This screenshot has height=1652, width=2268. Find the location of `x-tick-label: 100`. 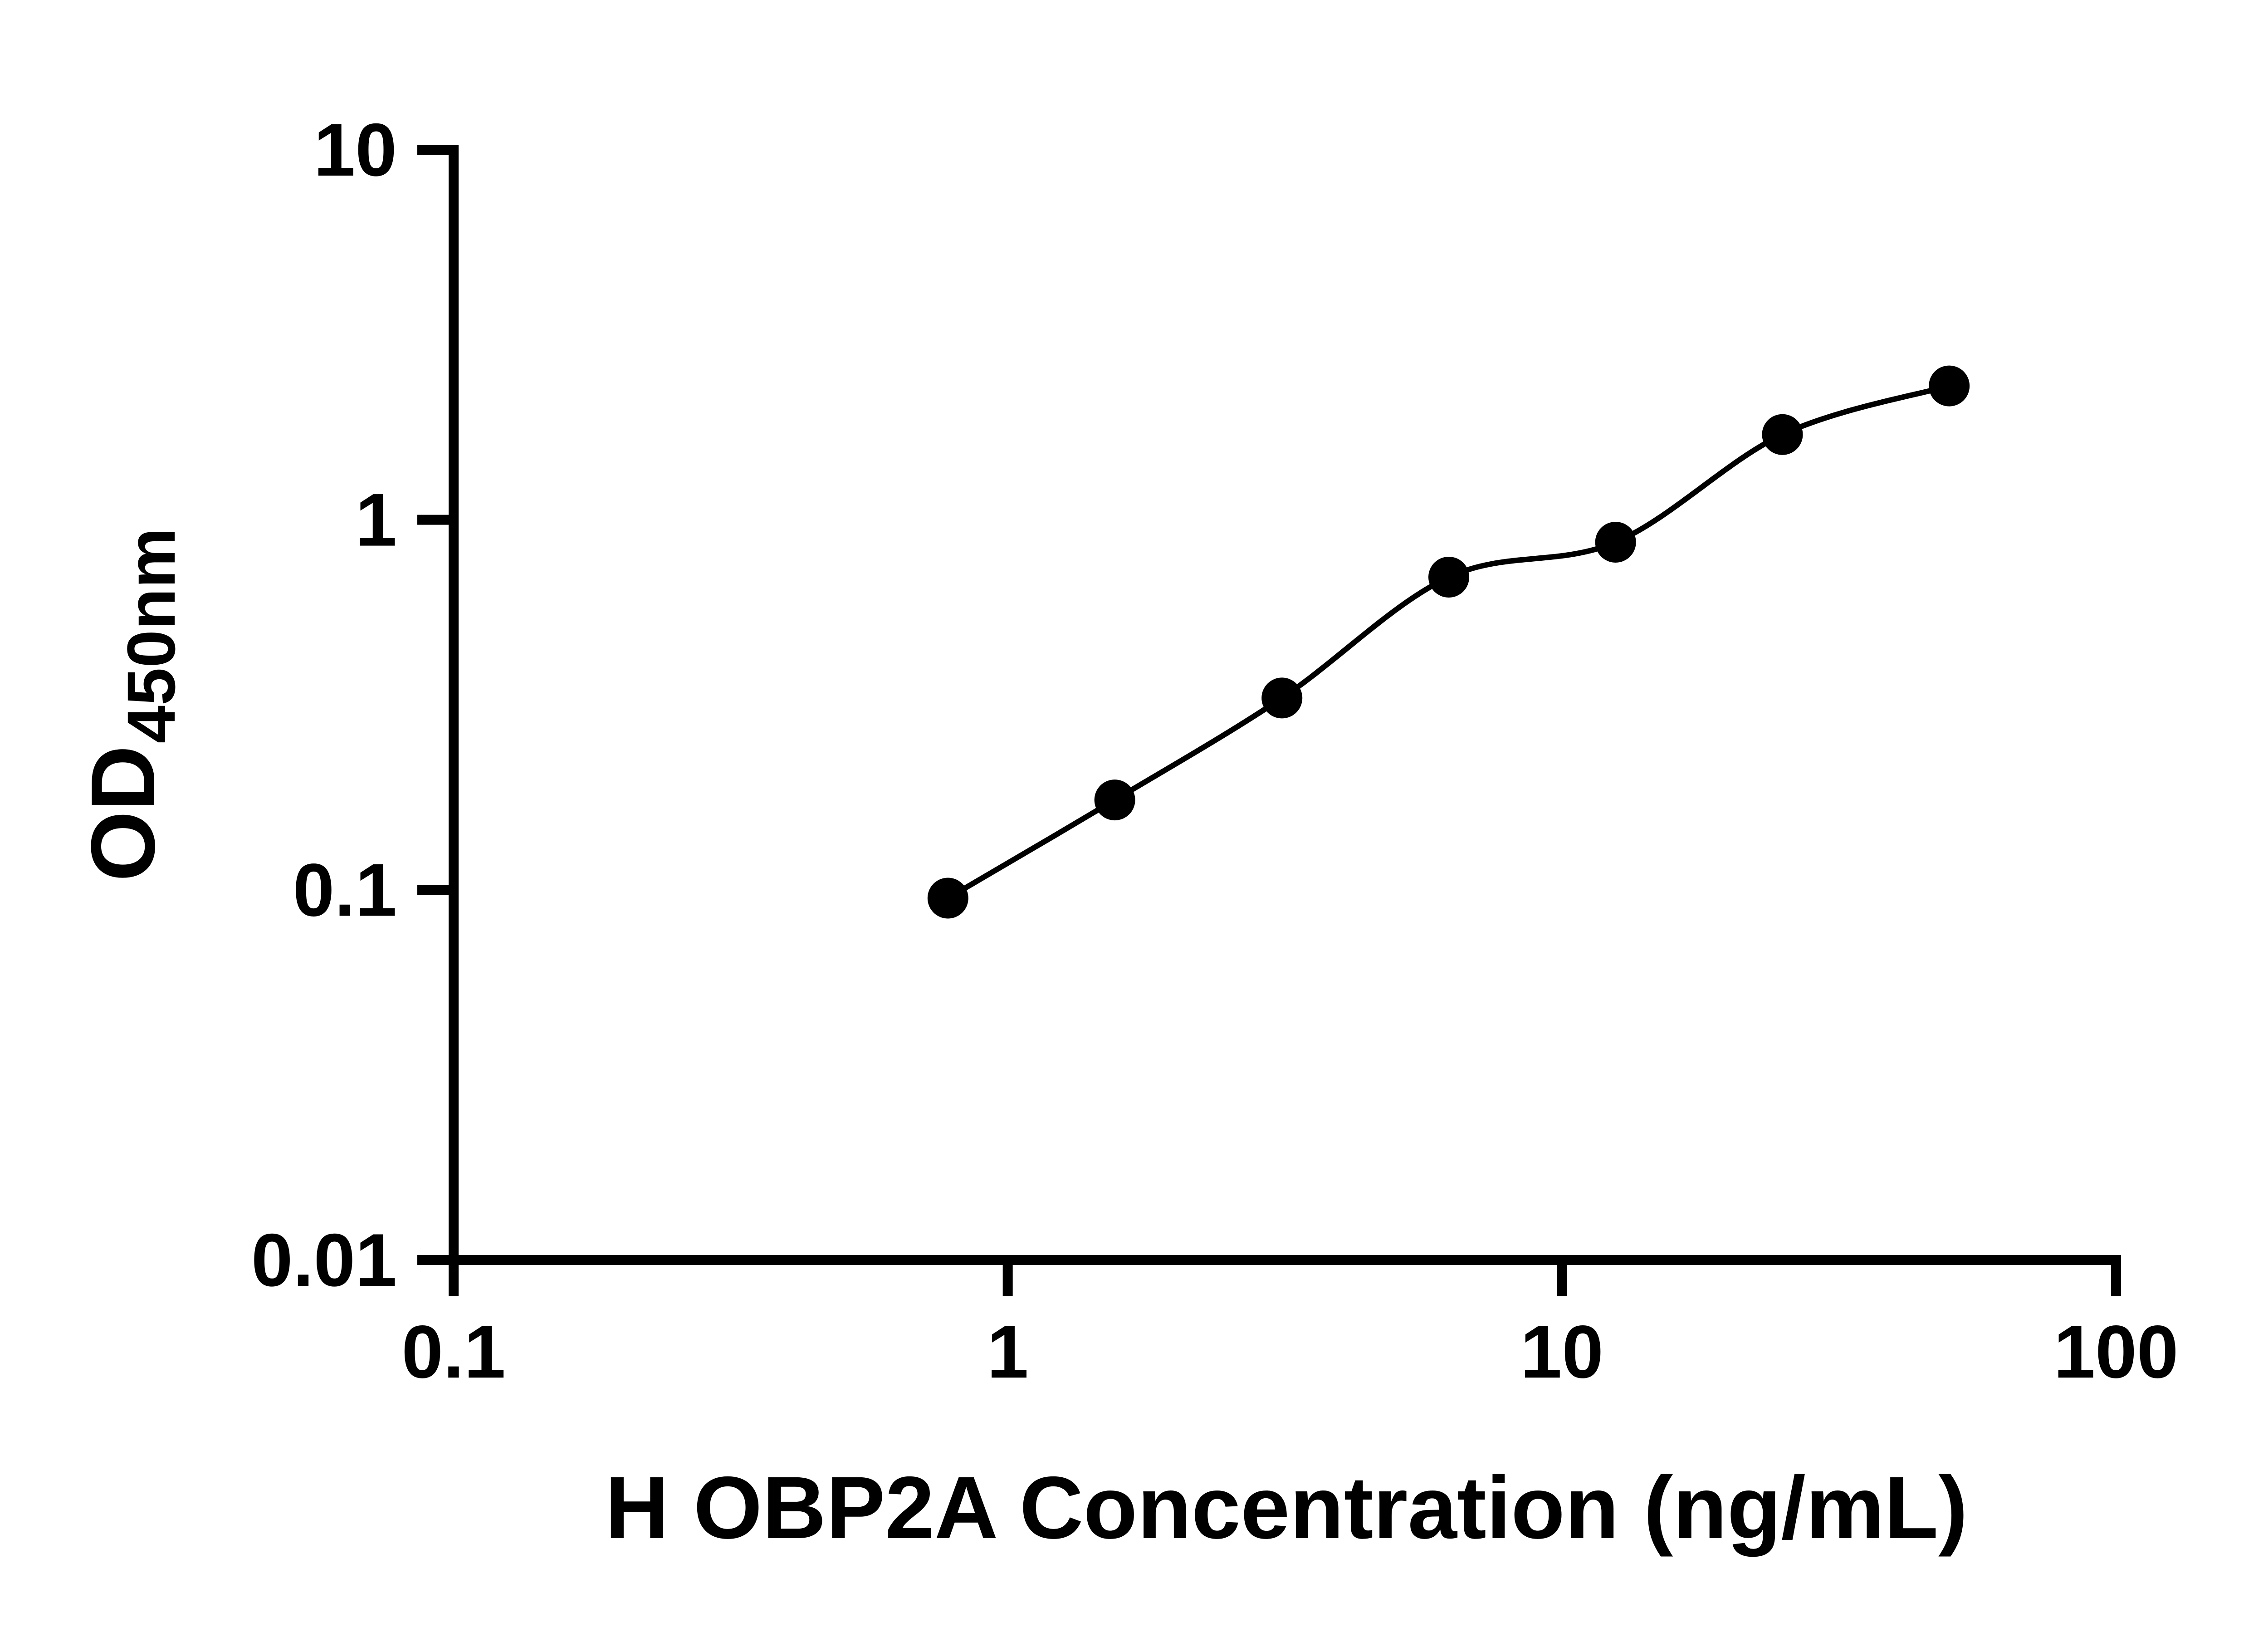

x-tick-label: 100 is located at coordinates (2116, 1352).